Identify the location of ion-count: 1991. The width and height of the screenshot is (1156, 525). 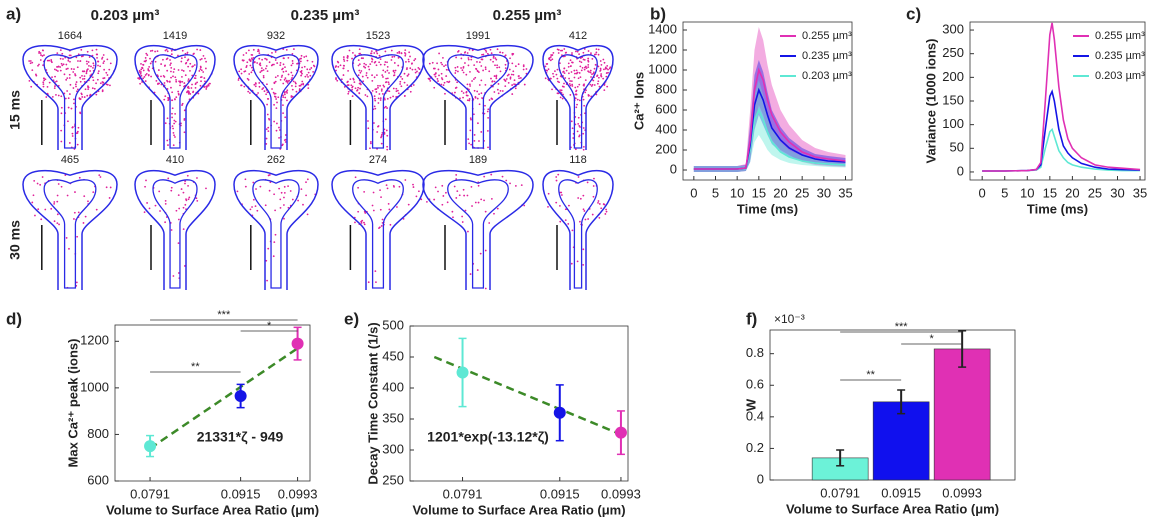
(478, 36).